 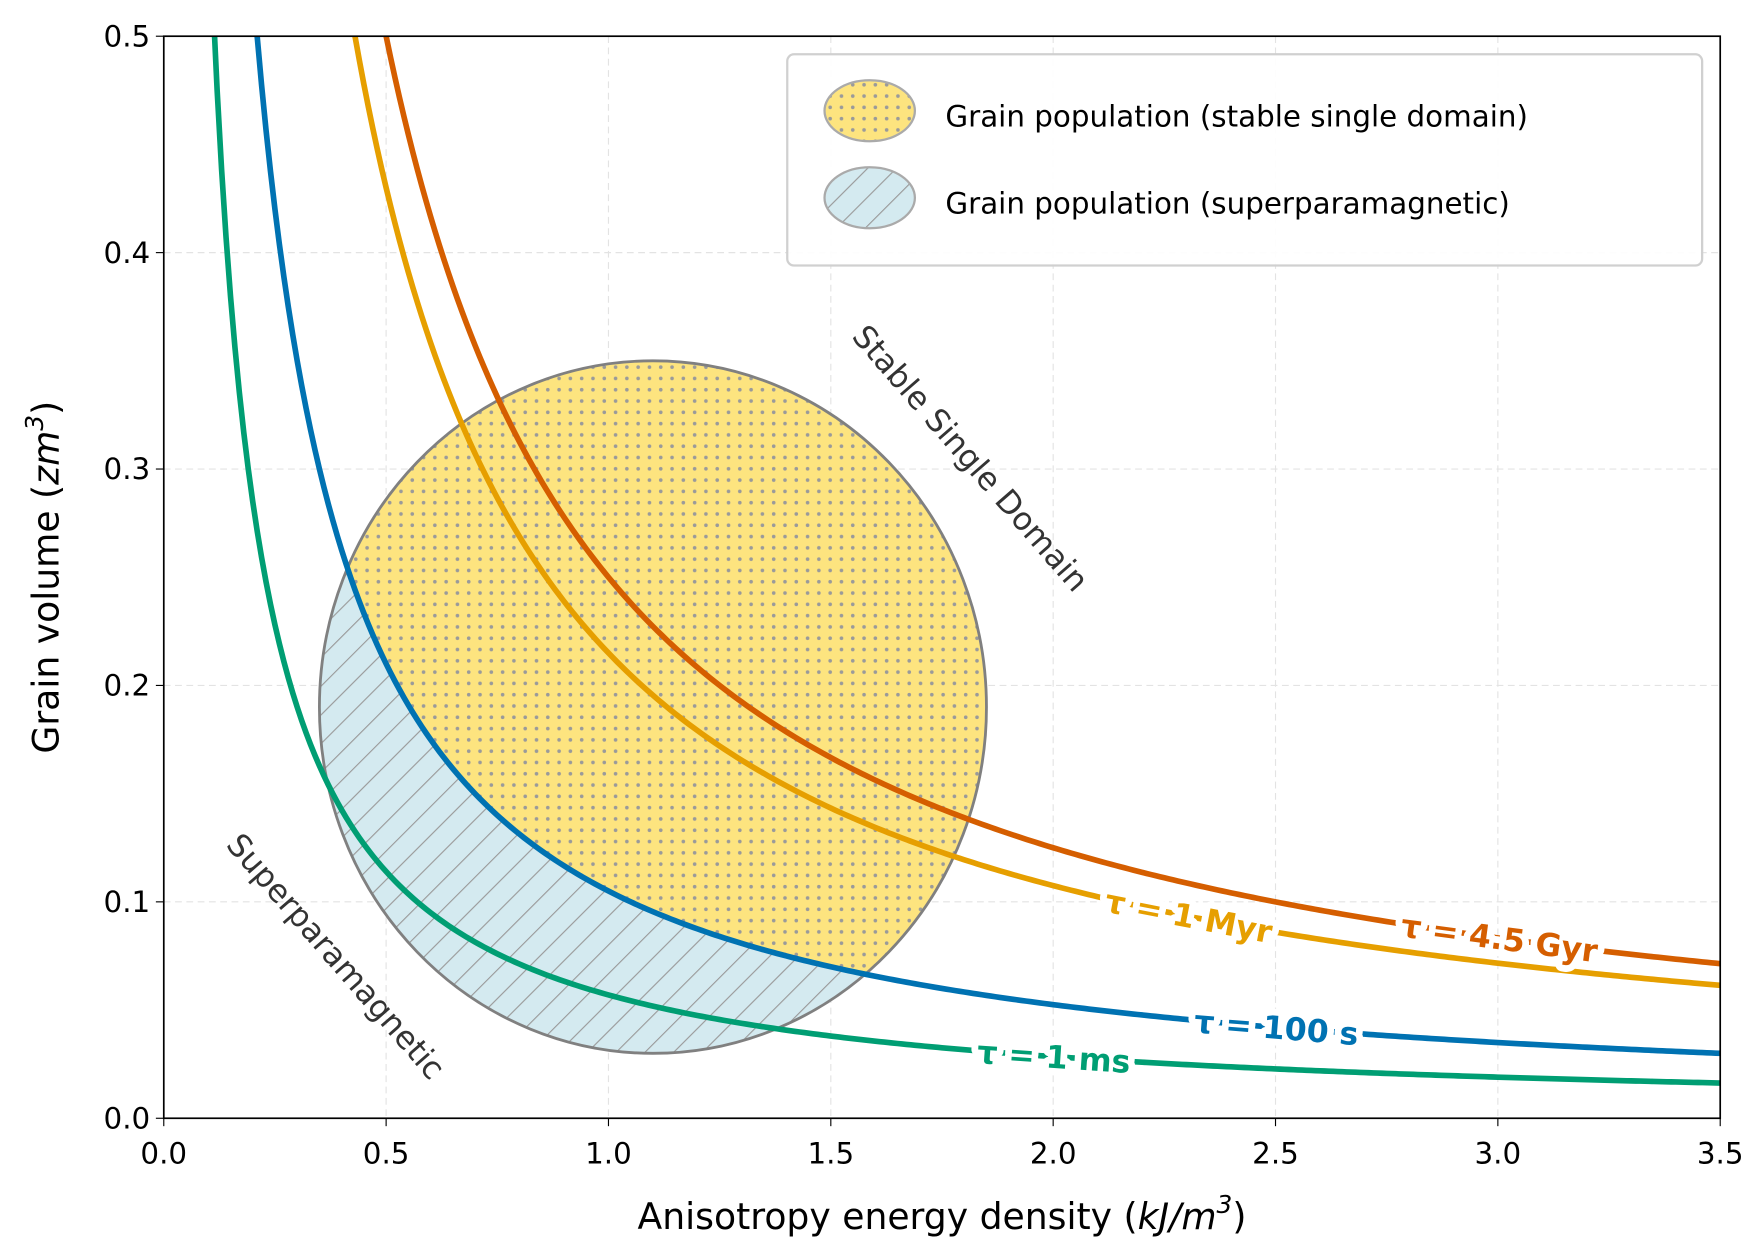 What do you see at coordinates (44, 577) in the screenshot?
I see `y-axis-label: Grain volume (zm3)` at bounding box center [44, 577].